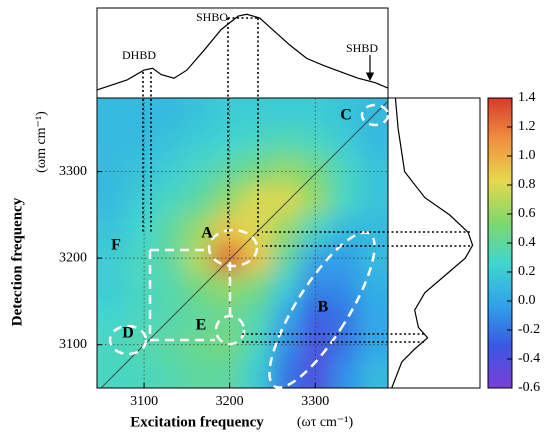 This screenshot has width=550, height=436. I want to click on annotation: E, so click(201, 325).